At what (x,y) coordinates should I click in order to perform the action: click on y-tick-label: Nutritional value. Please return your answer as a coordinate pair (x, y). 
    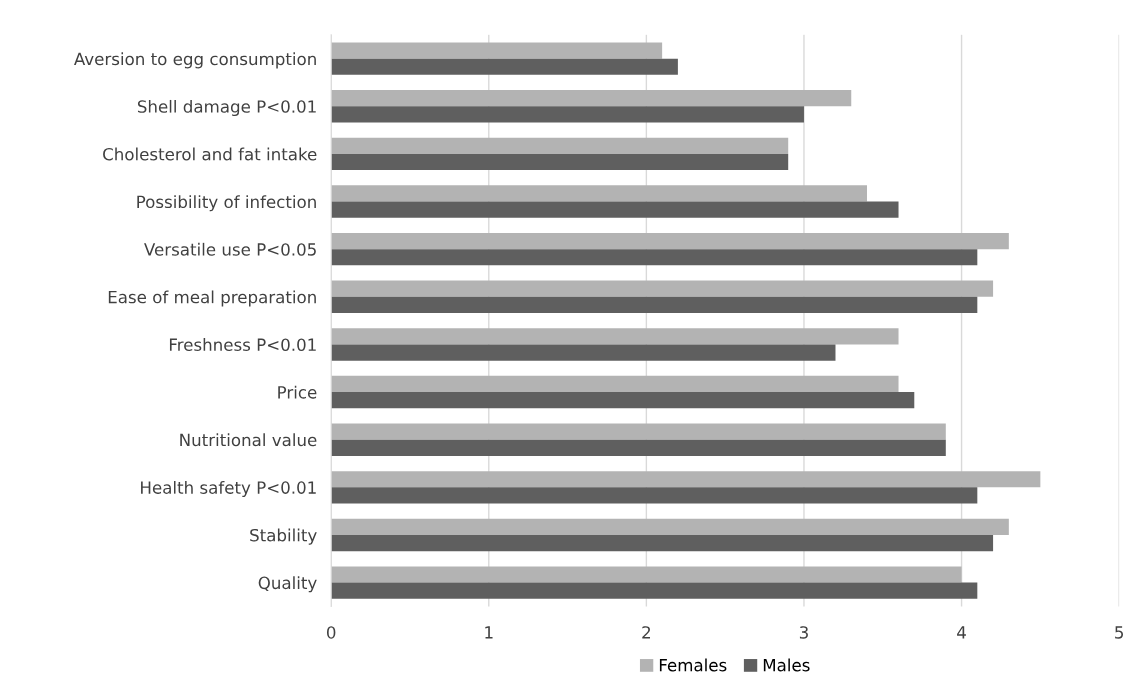
    Looking at the image, I should click on (248, 440).